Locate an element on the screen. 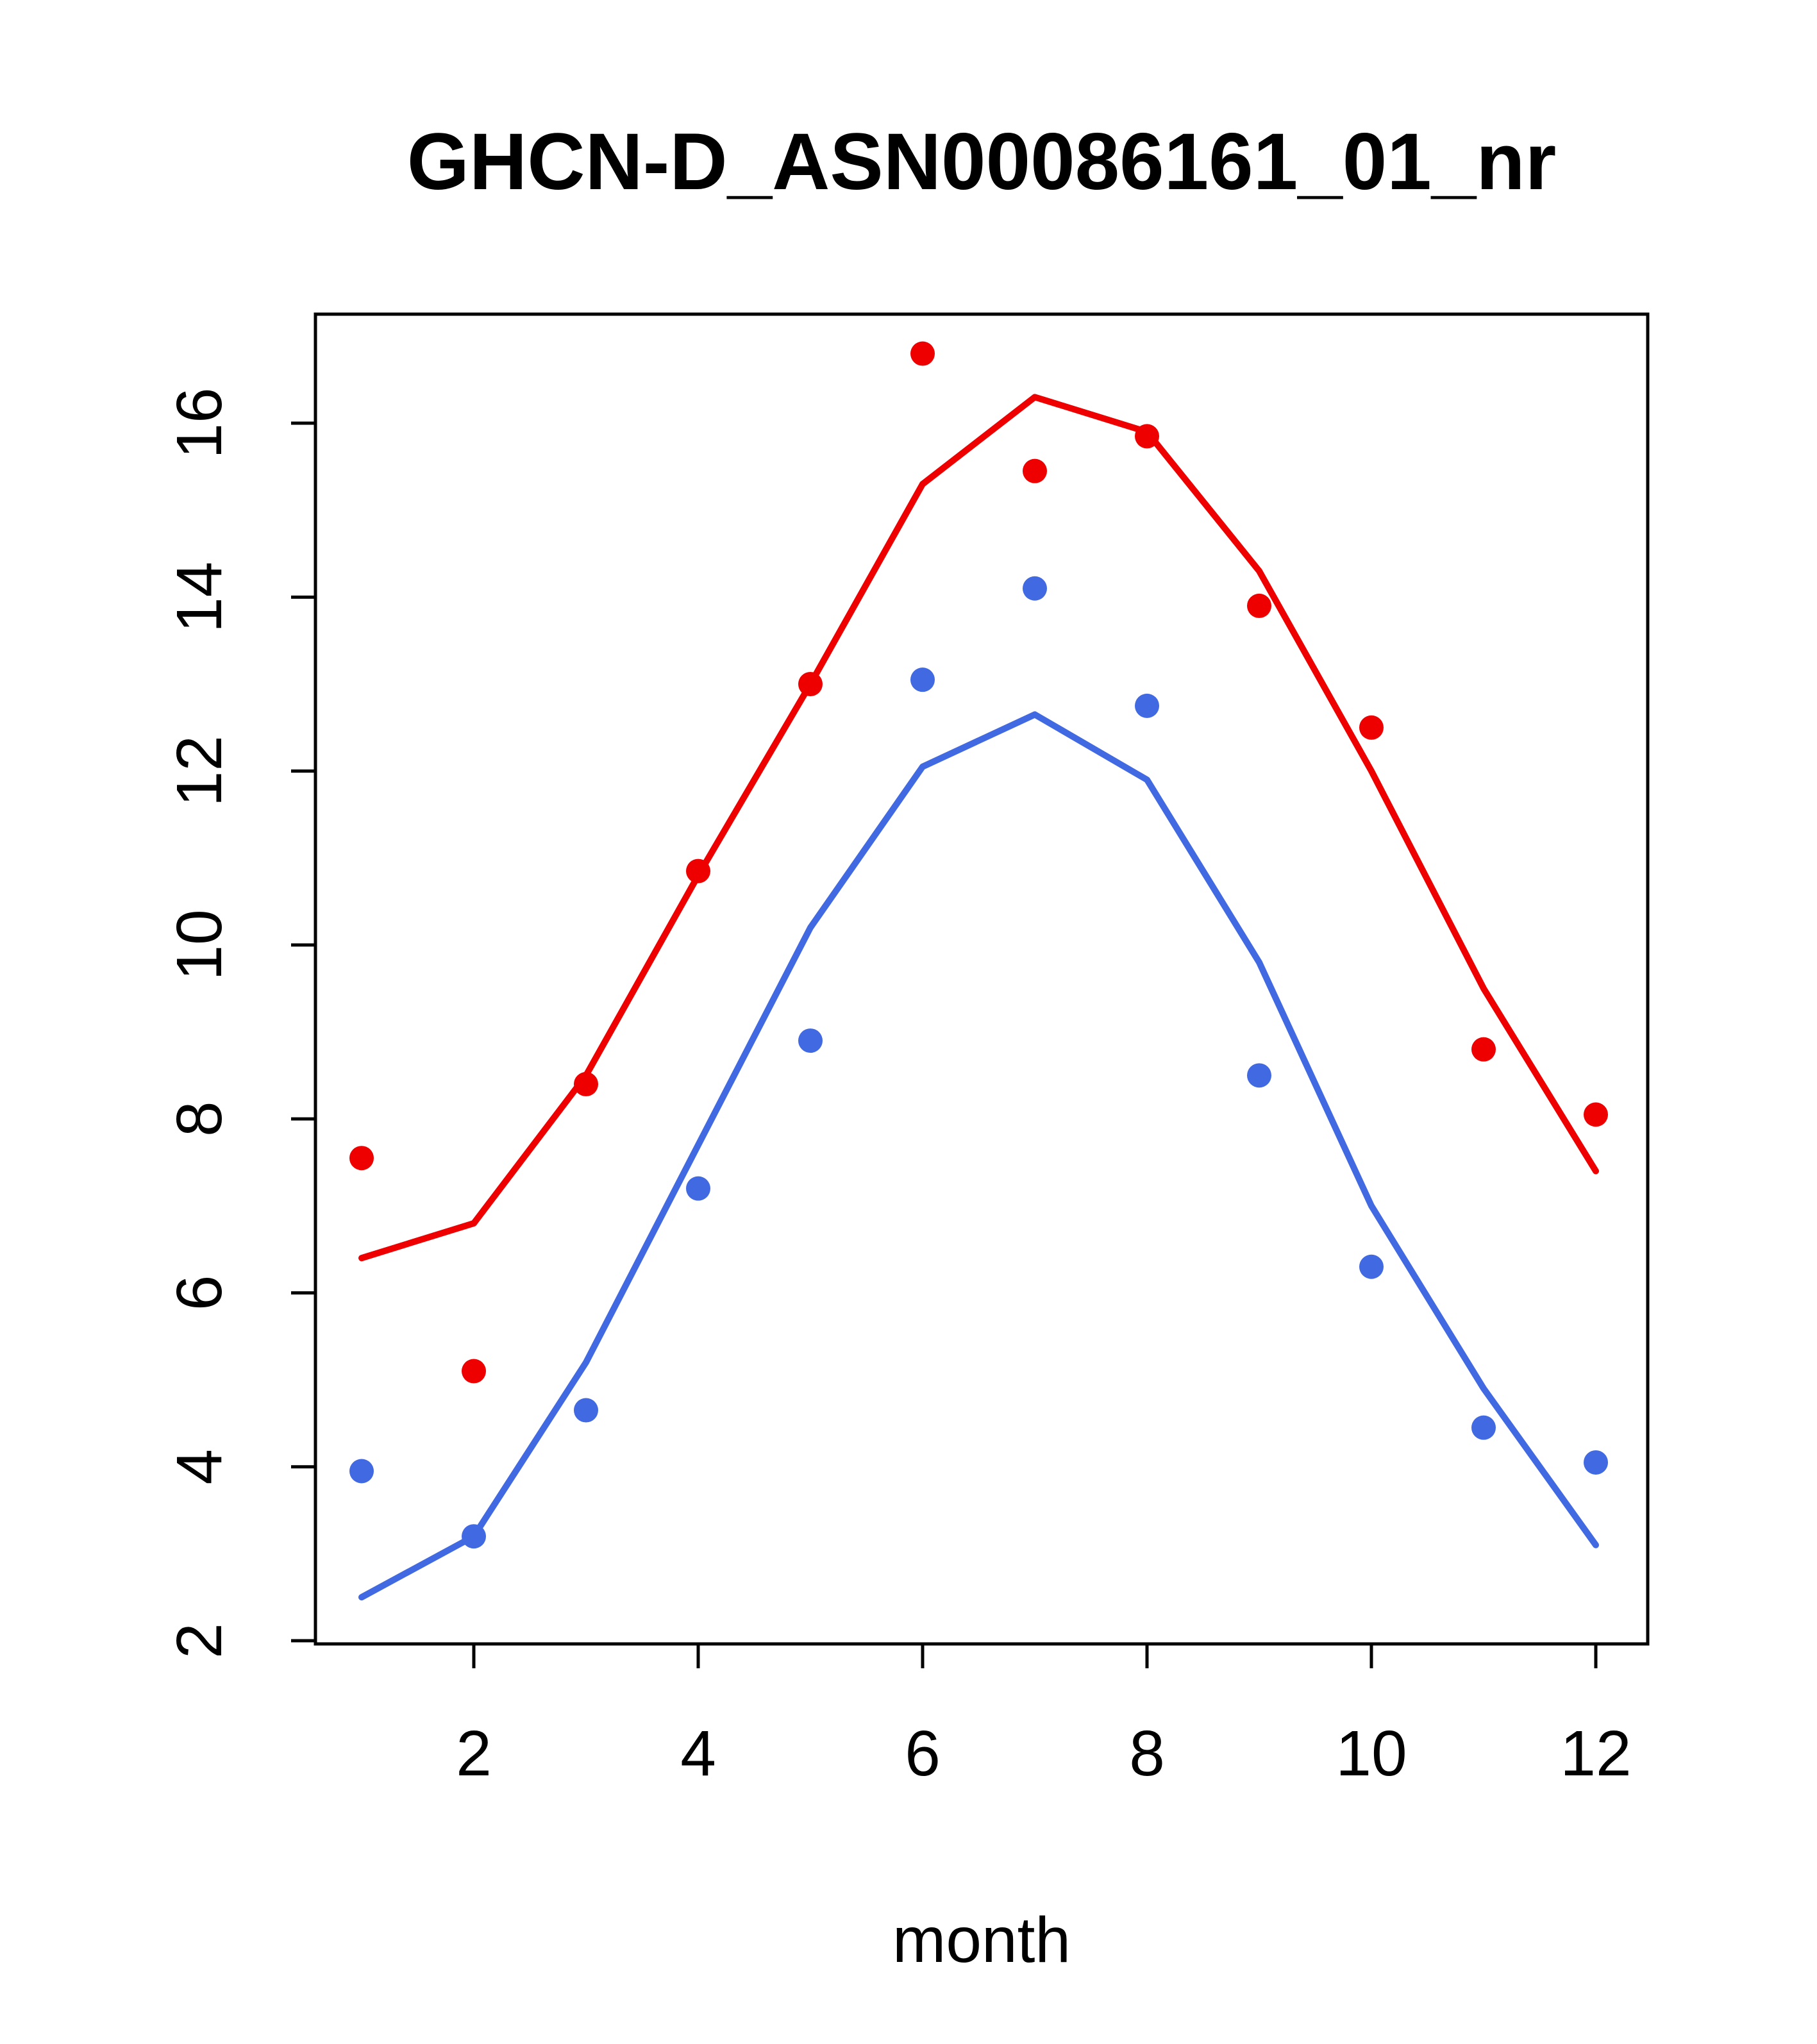 The width and height of the screenshot is (1817, 2044). y-tick-label: 8 is located at coordinates (199, 1119).